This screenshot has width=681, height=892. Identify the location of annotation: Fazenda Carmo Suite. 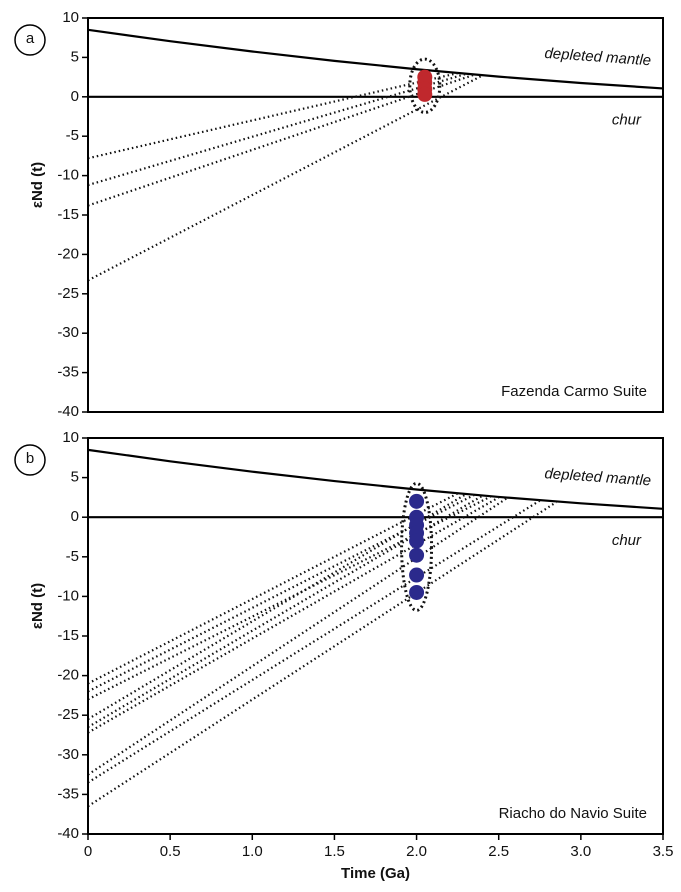
(574, 391).